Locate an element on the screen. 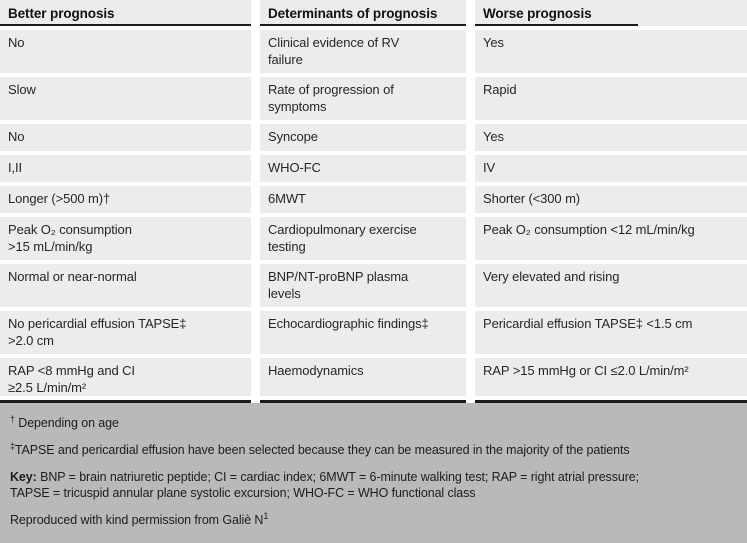  cell-determinant-bnp: BNP/NT-proBNP plasma levels is located at coordinates (363, 285).